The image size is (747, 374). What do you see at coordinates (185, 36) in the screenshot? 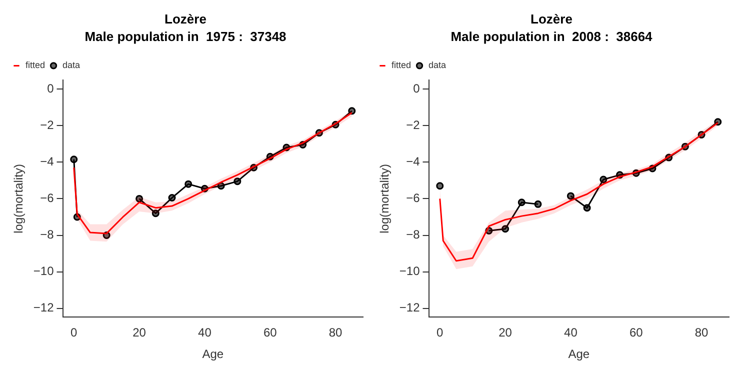
I see `chart-subtitle: Male population in 1975 : 37348` at bounding box center [185, 36].